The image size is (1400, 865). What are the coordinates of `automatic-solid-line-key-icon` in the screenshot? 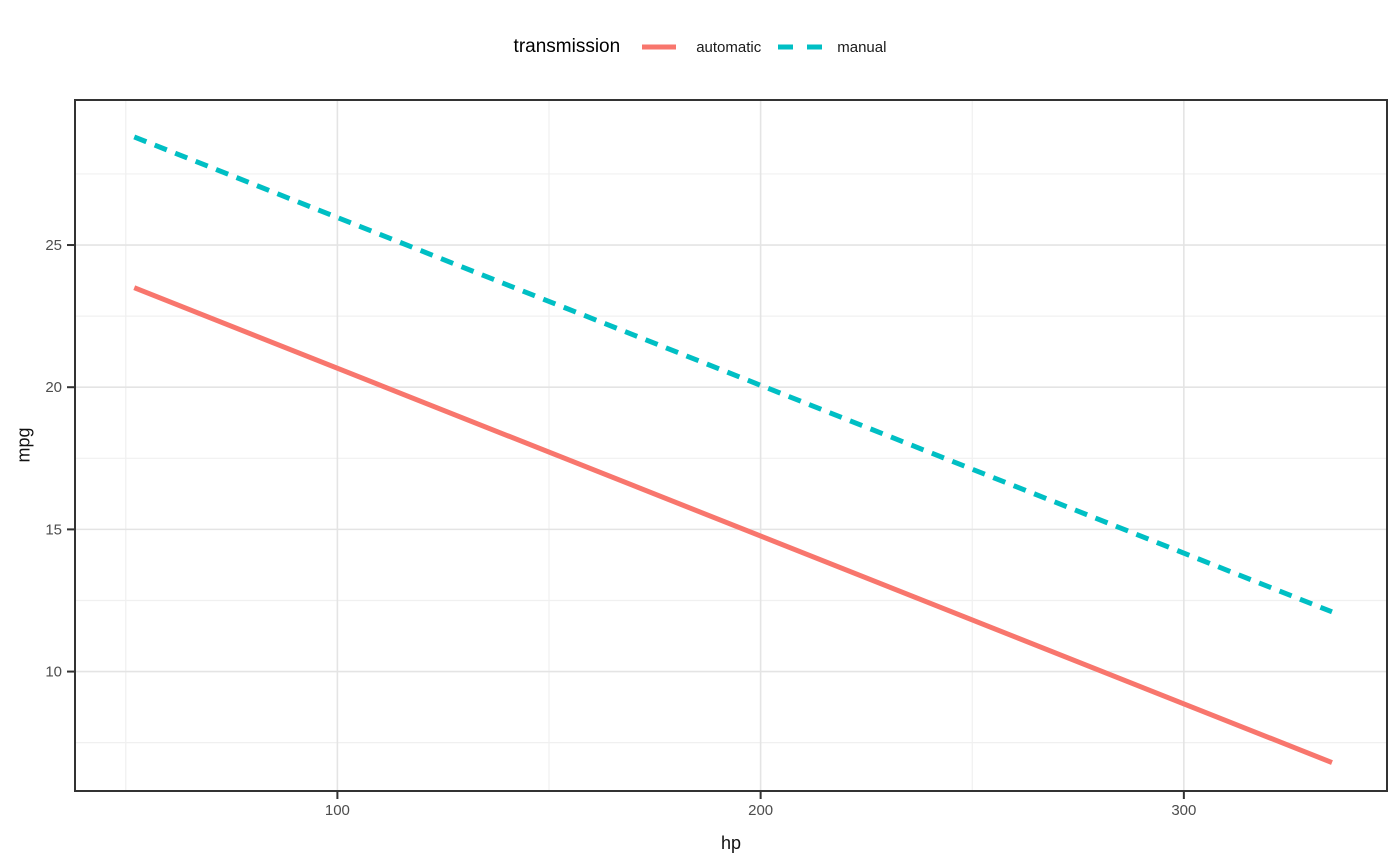 It's located at (659, 47).